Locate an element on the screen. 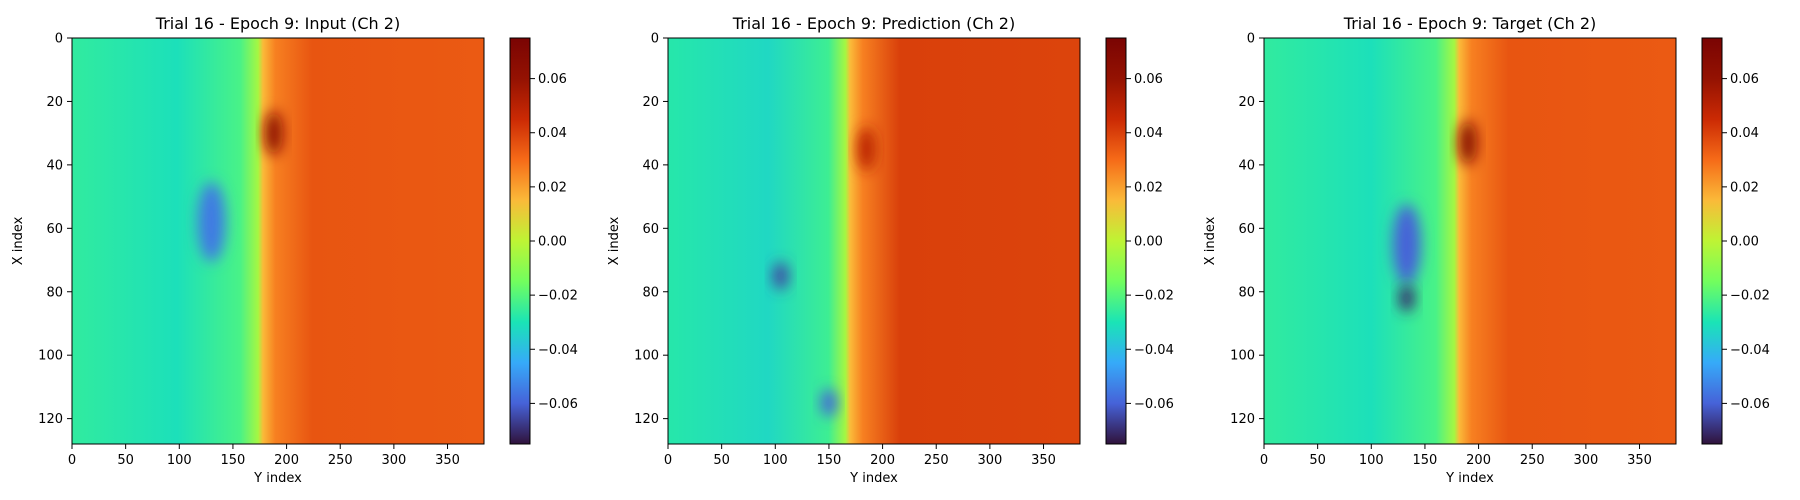 The height and width of the screenshot is (500, 1800). chart-title: Trial 16 - Epoch 9: Input (Ch 2) is located at coordinates (277, 23).